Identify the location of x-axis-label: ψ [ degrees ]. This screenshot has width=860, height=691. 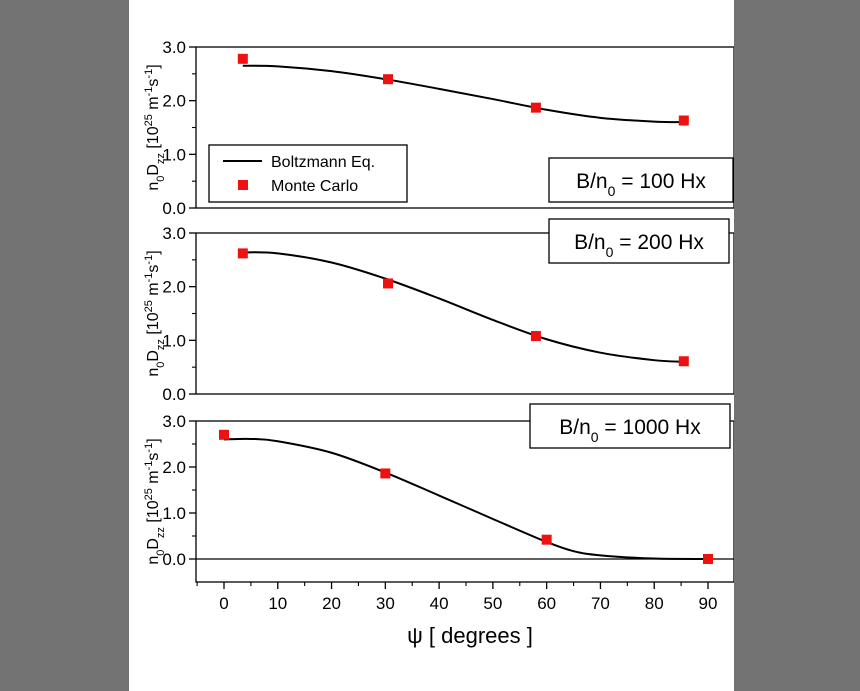
(470, 635).